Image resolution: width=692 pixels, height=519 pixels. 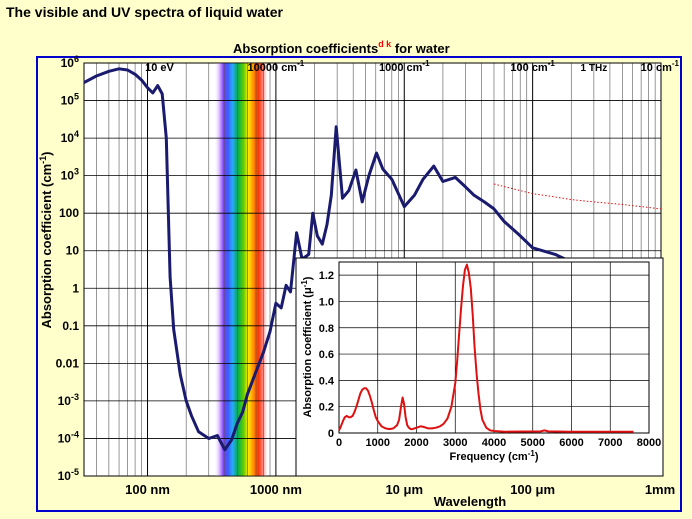 What do you see at coordinates (68, 363) in the screenshot?
I see `y-tick-label: 0.01` at bounding box center [68, 363].